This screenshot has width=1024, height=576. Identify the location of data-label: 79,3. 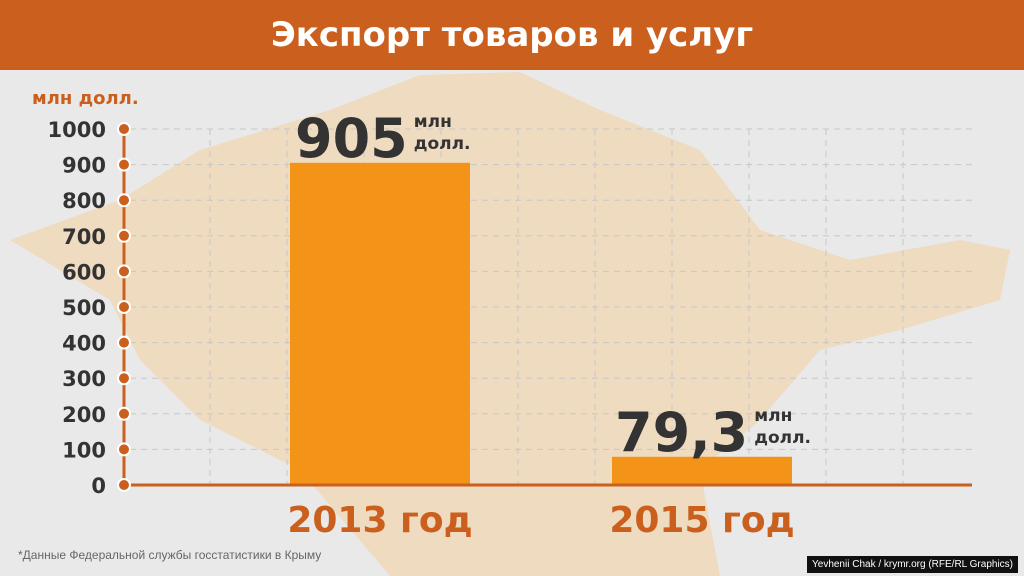
(681, 432).